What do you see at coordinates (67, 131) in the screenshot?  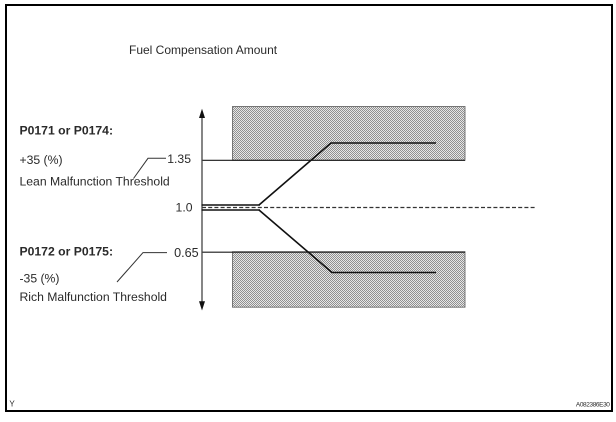 I see `svg-text: P0171 or P0174:` at bounding box center [67, 131].